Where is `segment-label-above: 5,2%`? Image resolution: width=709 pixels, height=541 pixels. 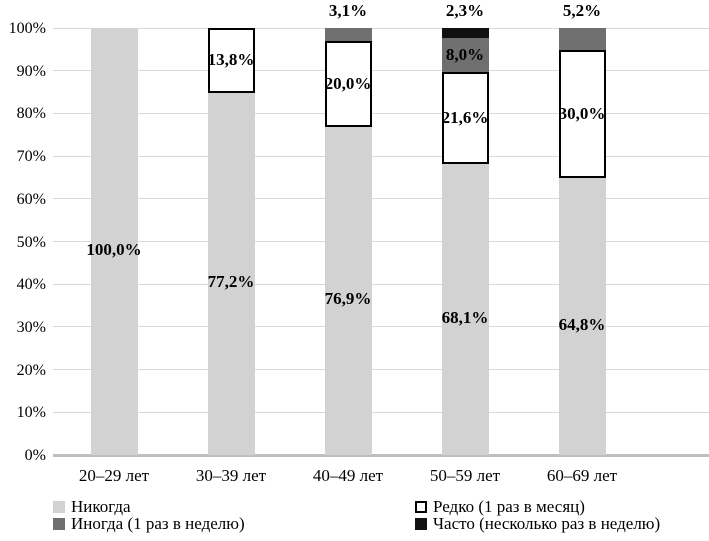 segment-label-above: 5,2% is located at coordinates (582, 10).